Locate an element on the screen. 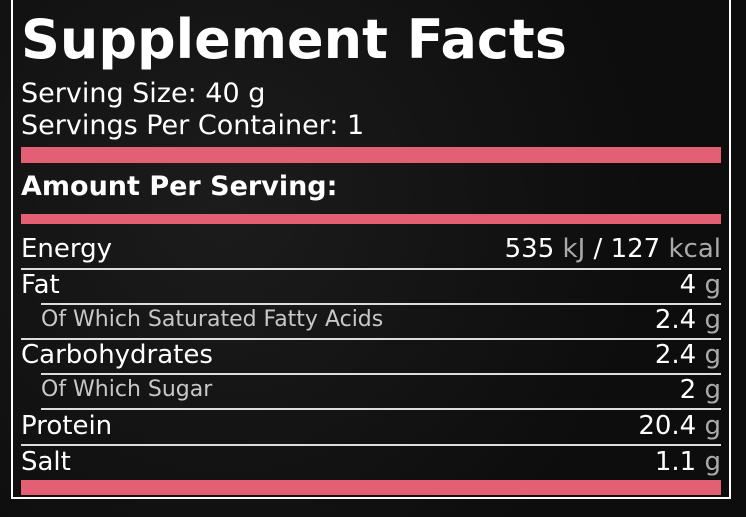  nutrient-row-sugar: Of Which Sugar 2 g is located at coordinates (371, 389).